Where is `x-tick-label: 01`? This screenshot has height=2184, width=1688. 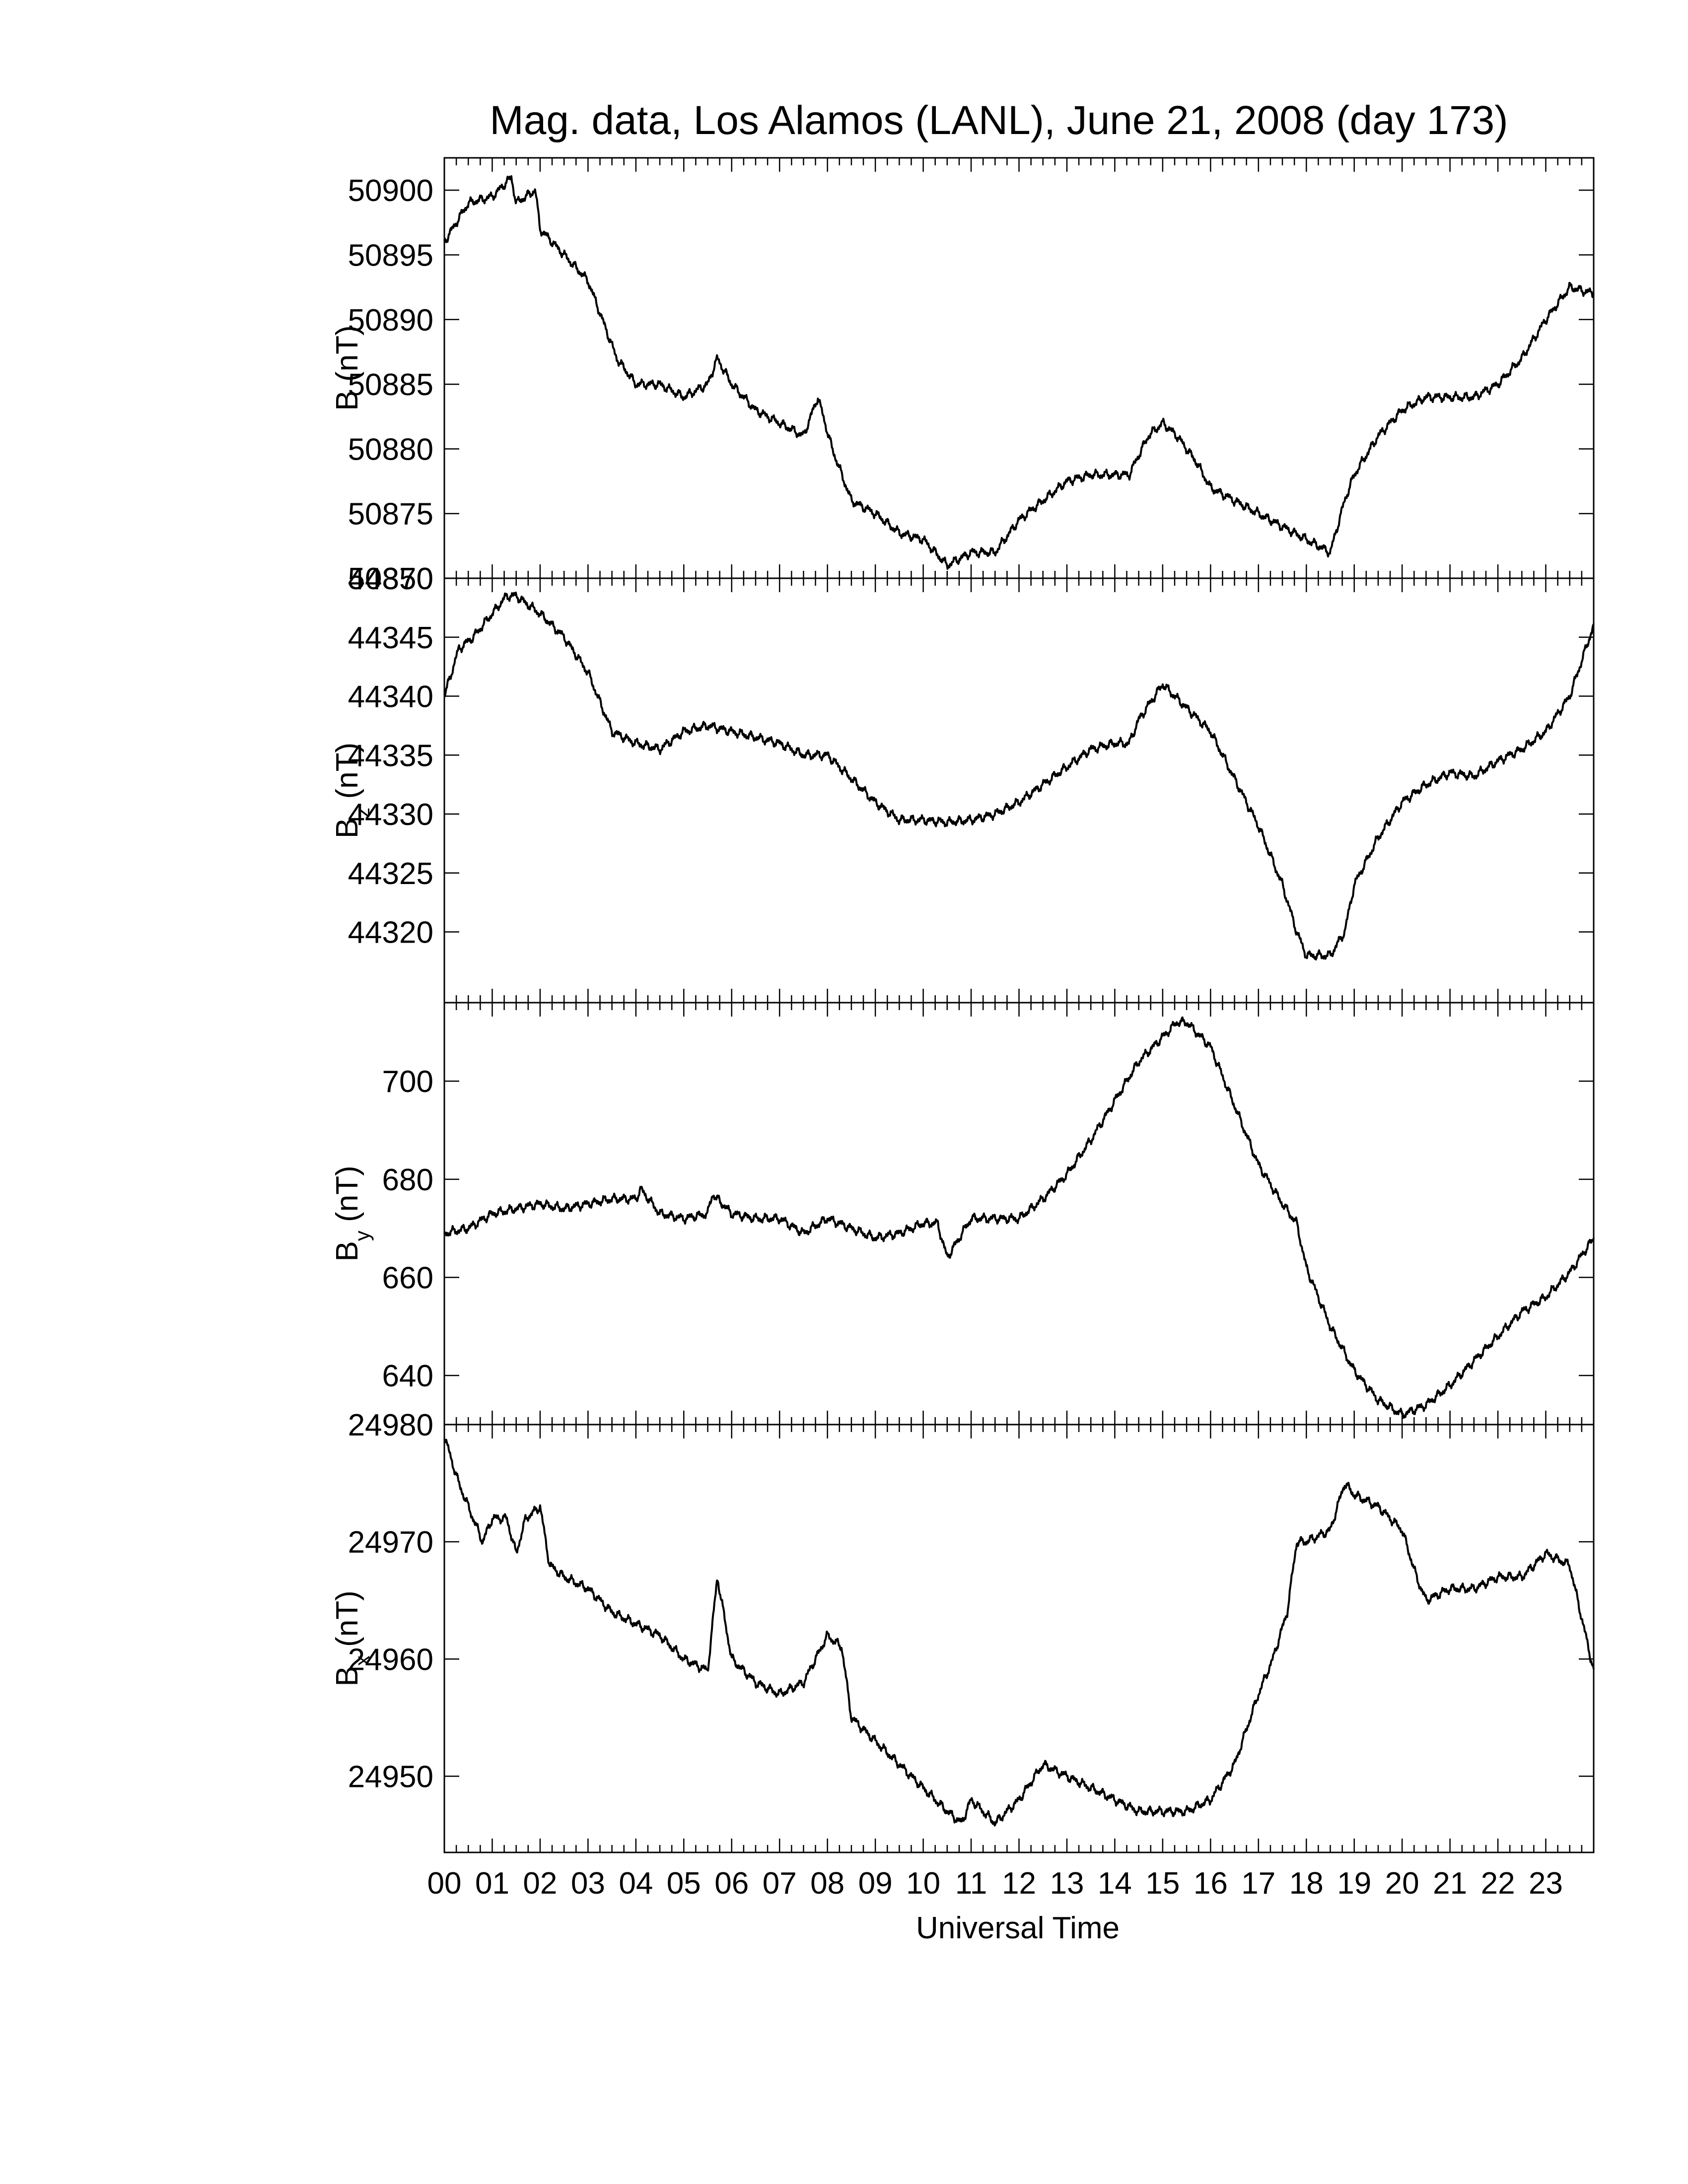 x-tick-label: 01 is located at coordinates (492, 1883).